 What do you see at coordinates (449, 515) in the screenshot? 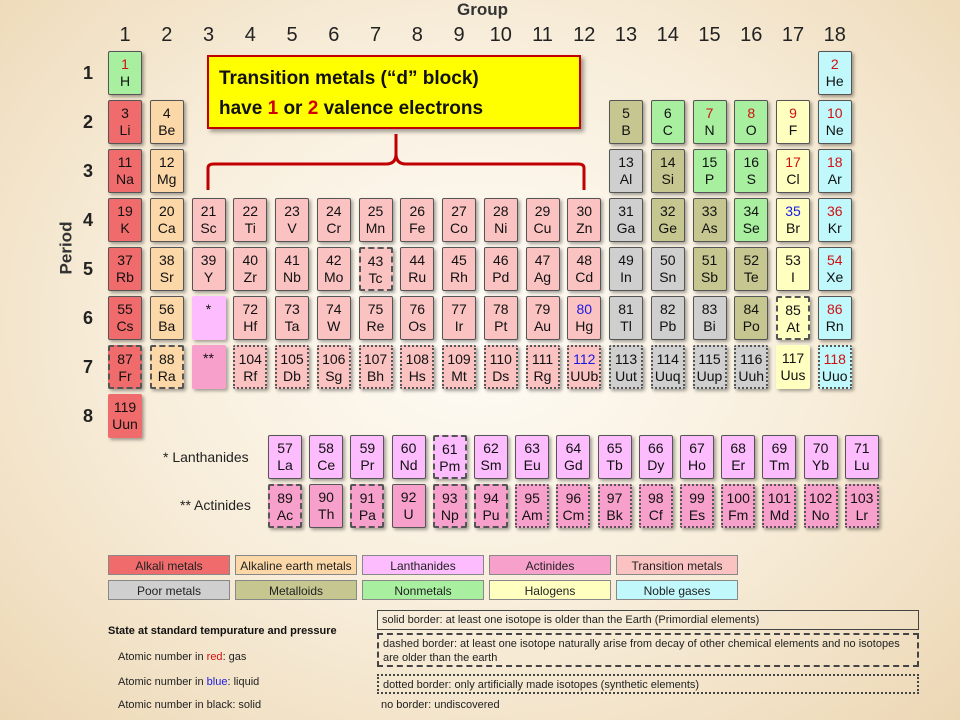
I see `element-symbol: Np` at bounding box center [449, 515].